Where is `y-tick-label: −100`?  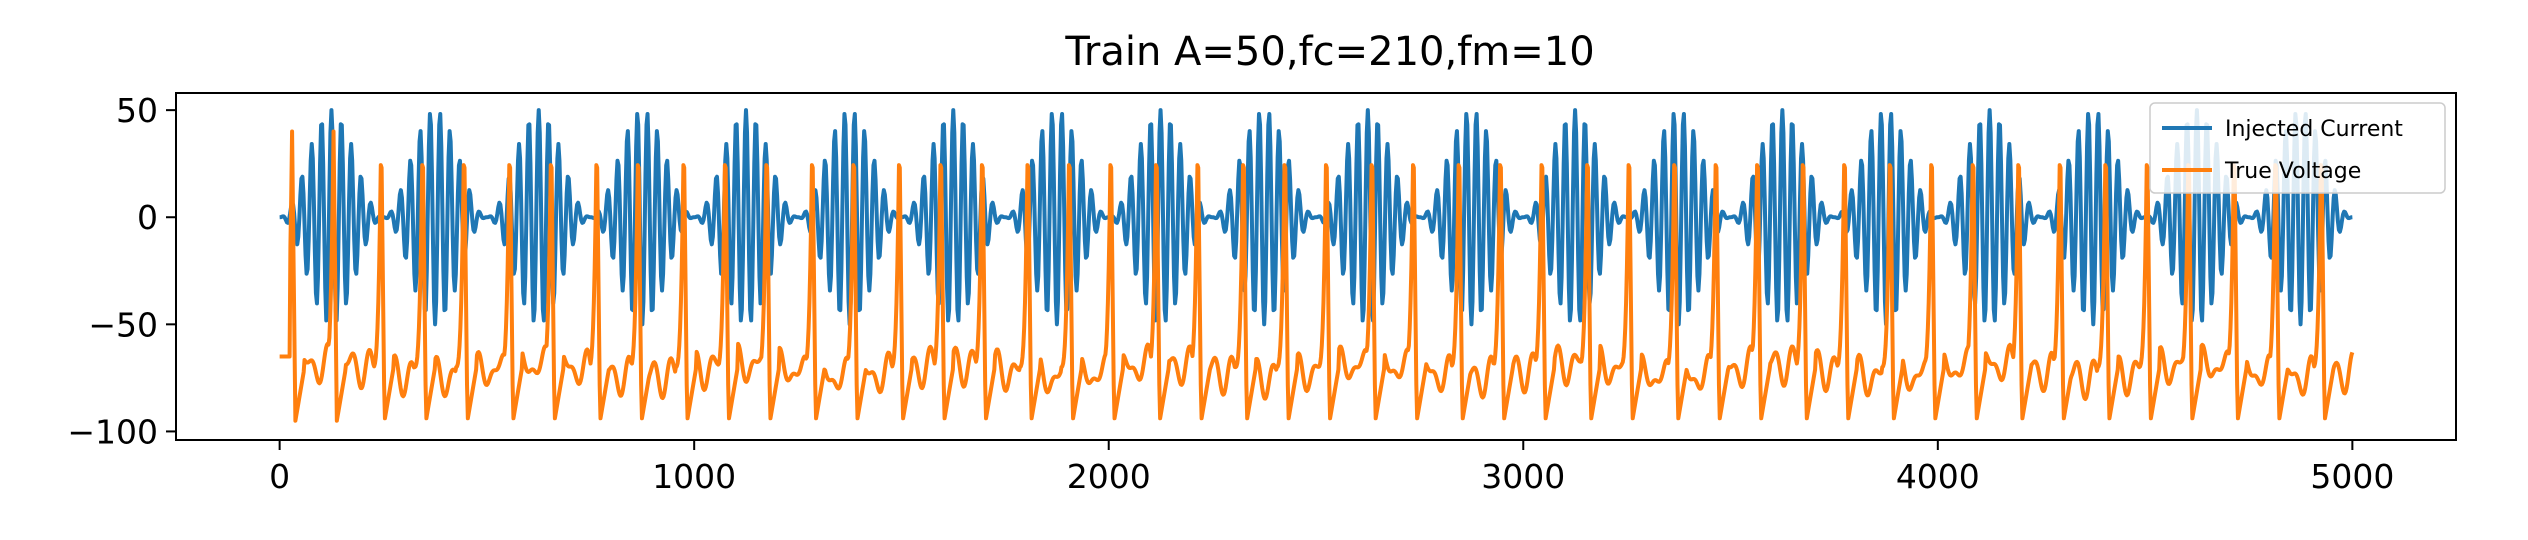 y-tick-label: −100 is located at coordinates (112, 431).